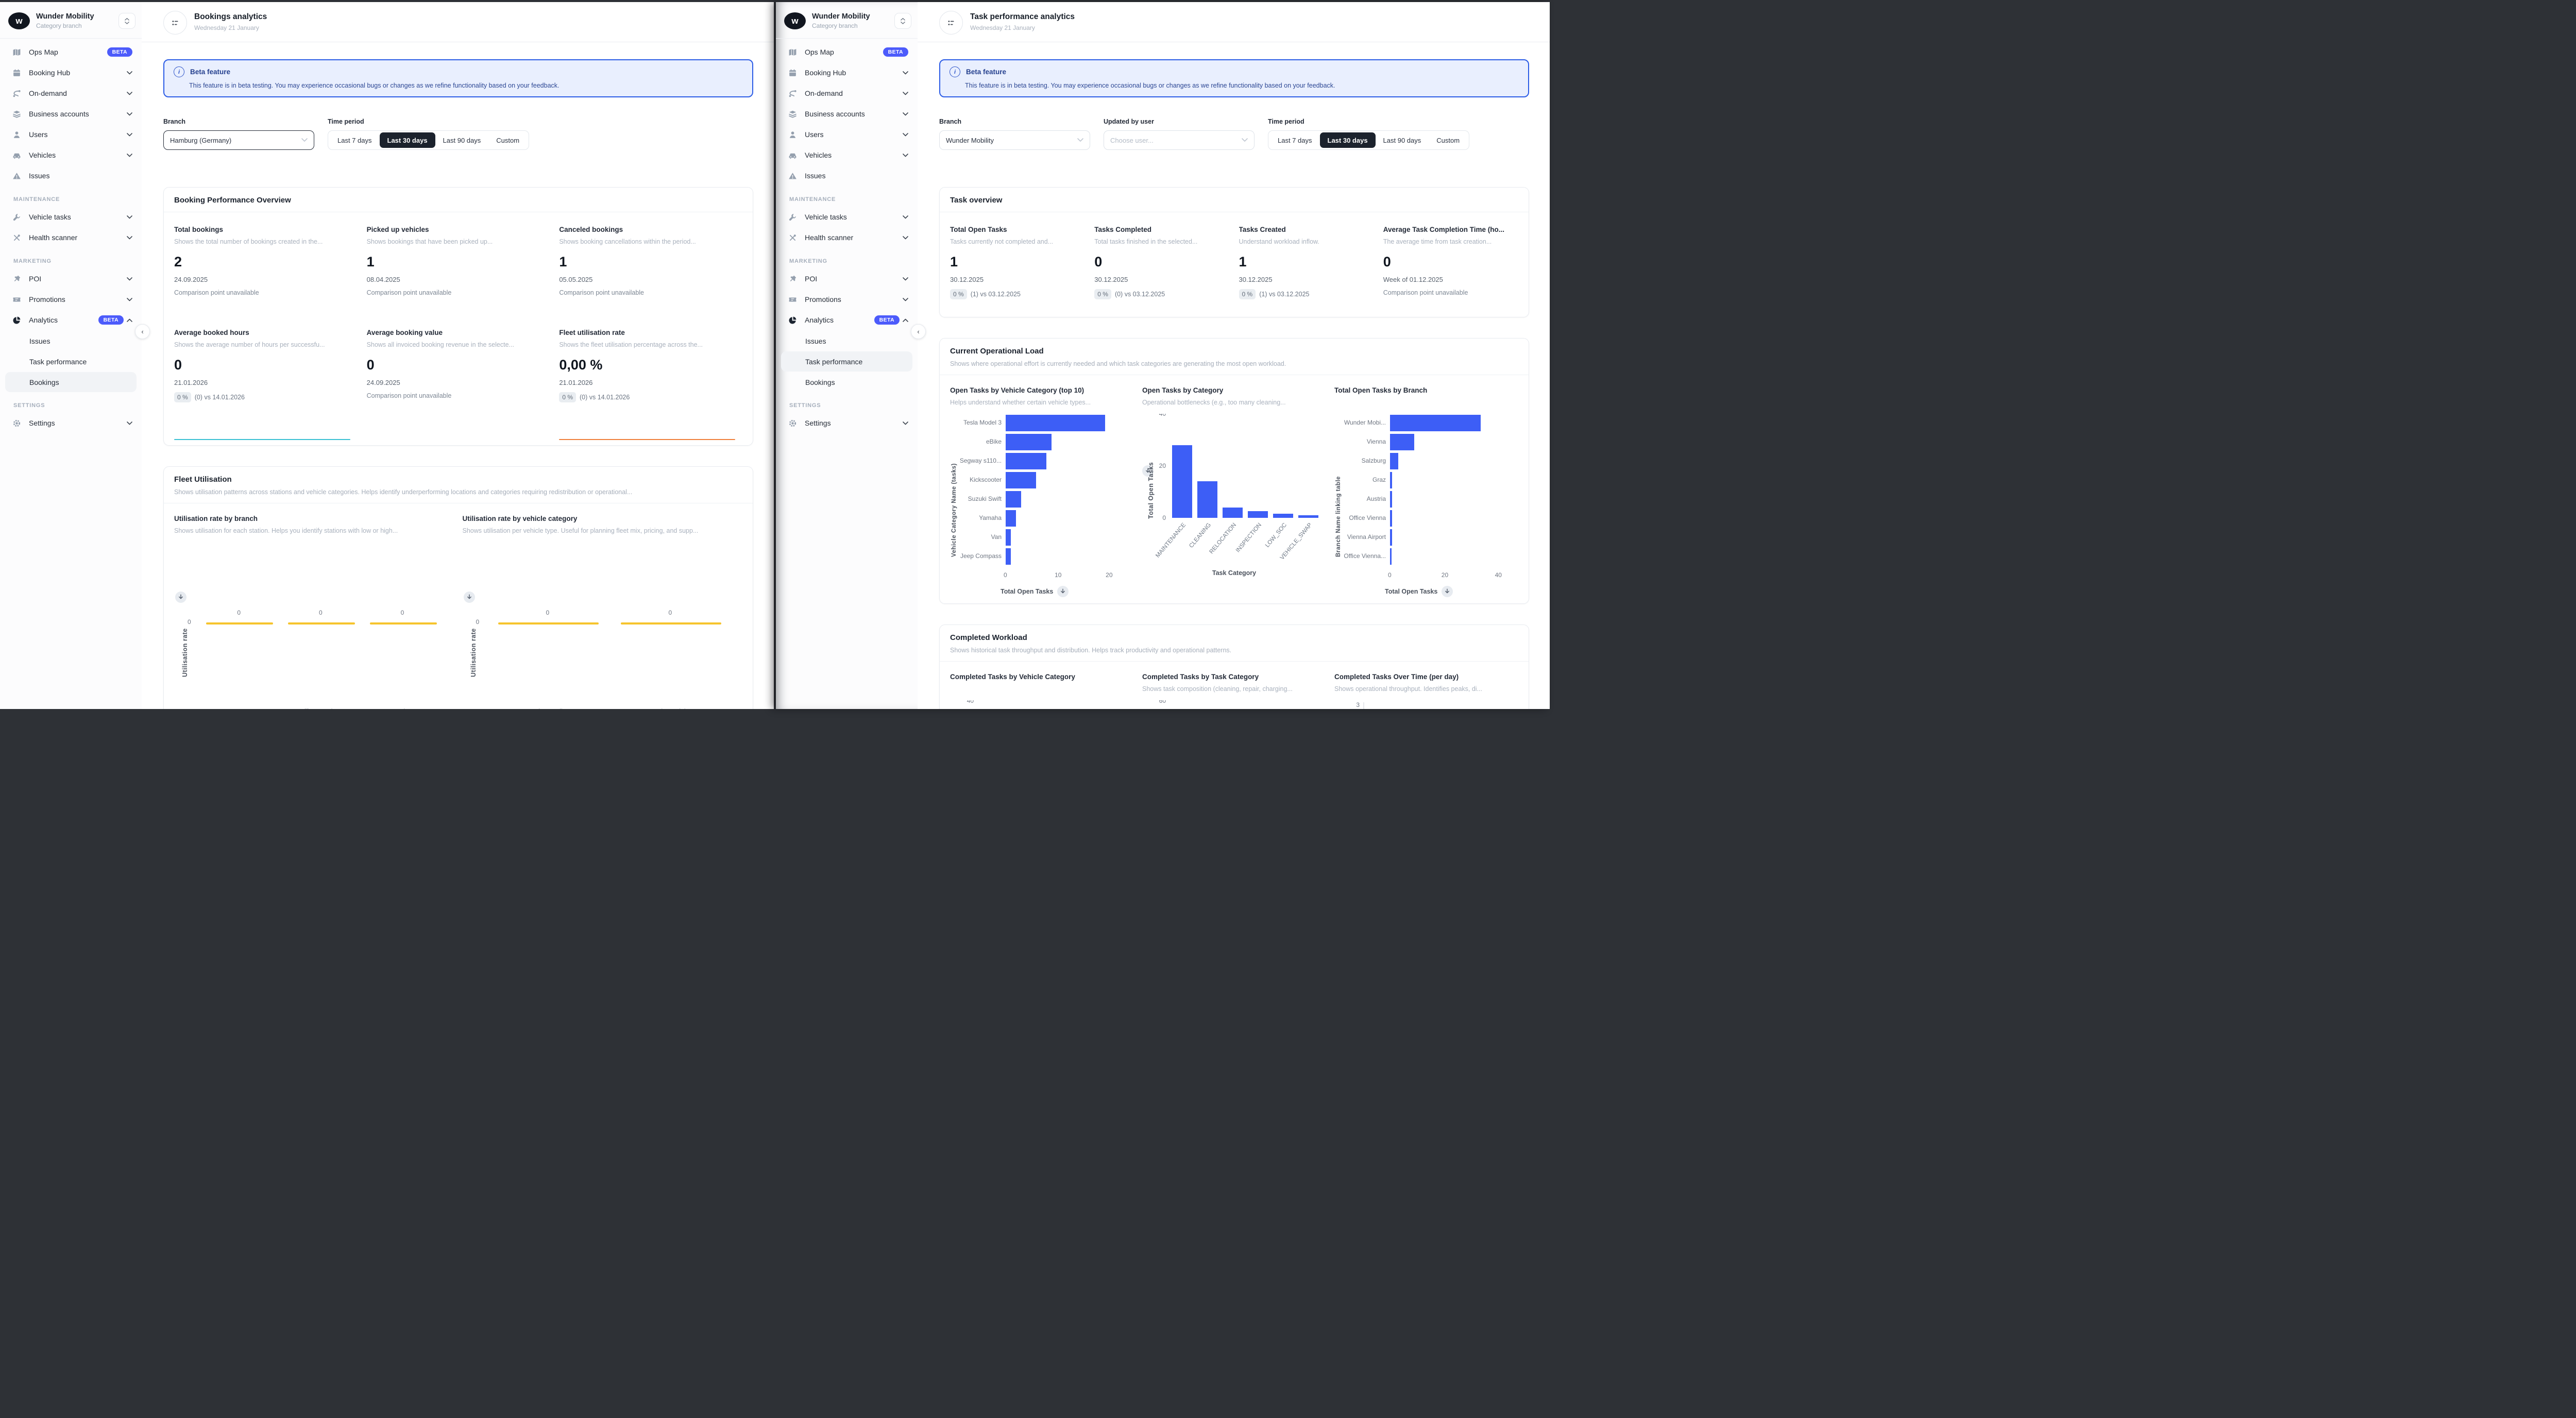 The height and width of the screenshot is (1418, 2576). Describe the element at coordinates (951, 23) in the screenshot. I see `report-icon` at that location.